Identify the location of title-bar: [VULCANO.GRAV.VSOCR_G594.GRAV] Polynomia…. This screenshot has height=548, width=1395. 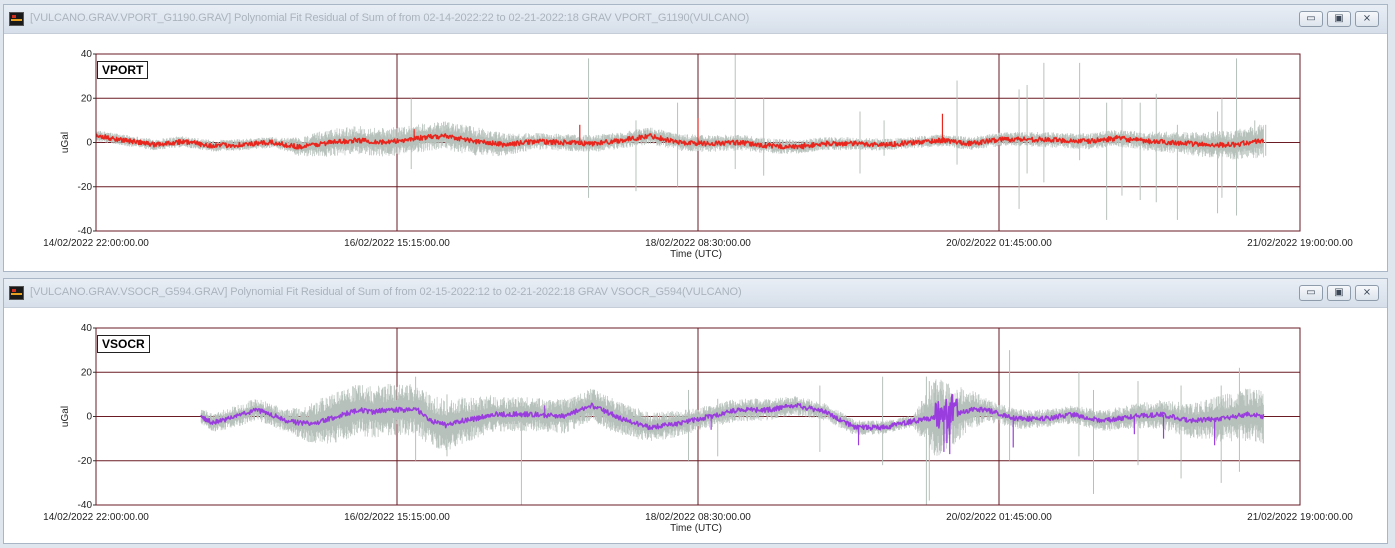
(695, 293).